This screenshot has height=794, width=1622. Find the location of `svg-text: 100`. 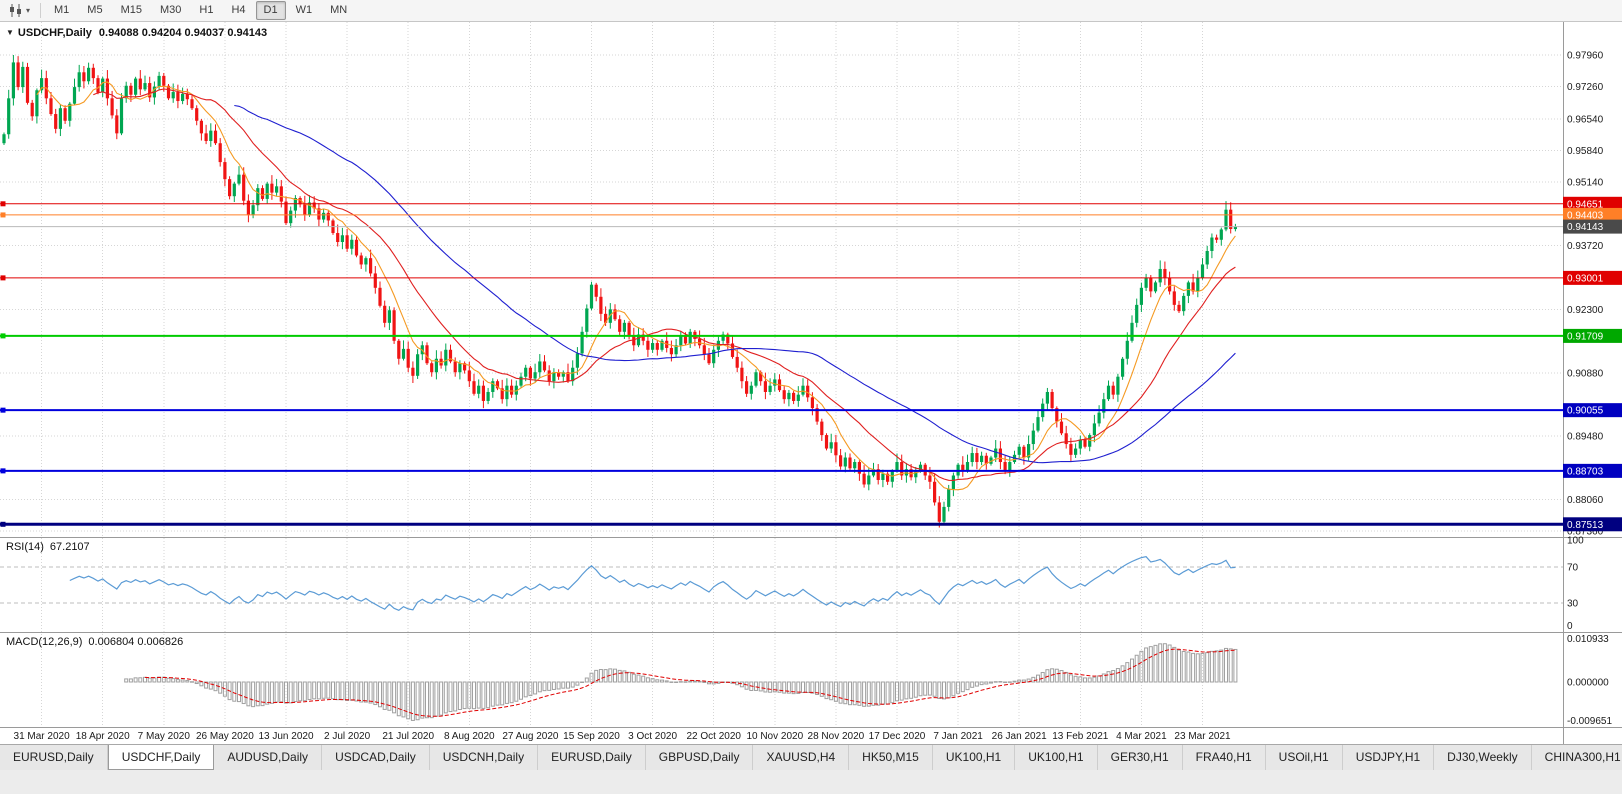

svg-text: 100 is located at coordinates (1575, 541).